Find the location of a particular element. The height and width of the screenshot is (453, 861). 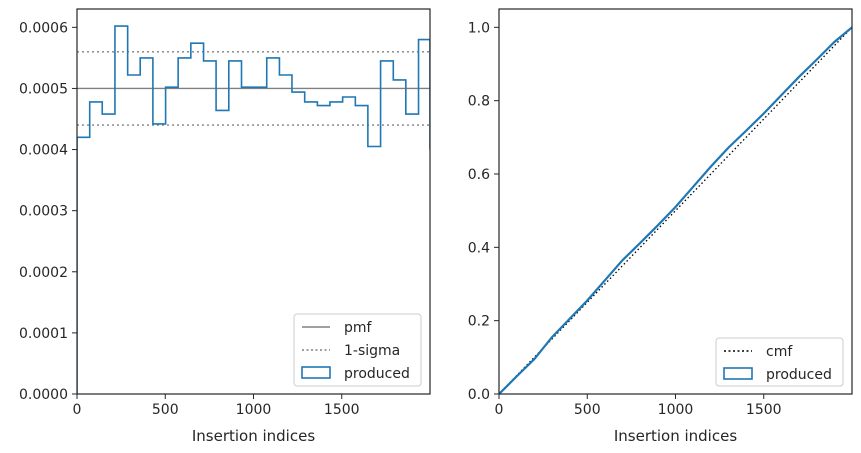

plot-1-y-tick-label: 0.0005 is located at coordinates (43, 89).